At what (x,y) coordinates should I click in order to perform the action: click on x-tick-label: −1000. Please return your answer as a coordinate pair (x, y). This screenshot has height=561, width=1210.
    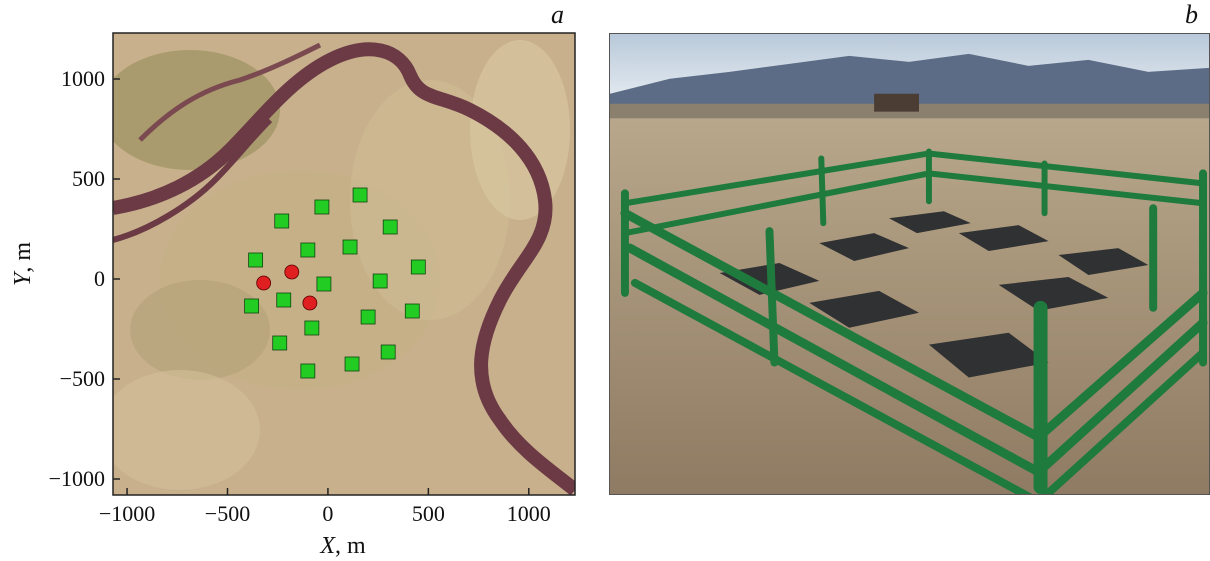
    Looking at the image, I should click on (127, 513).